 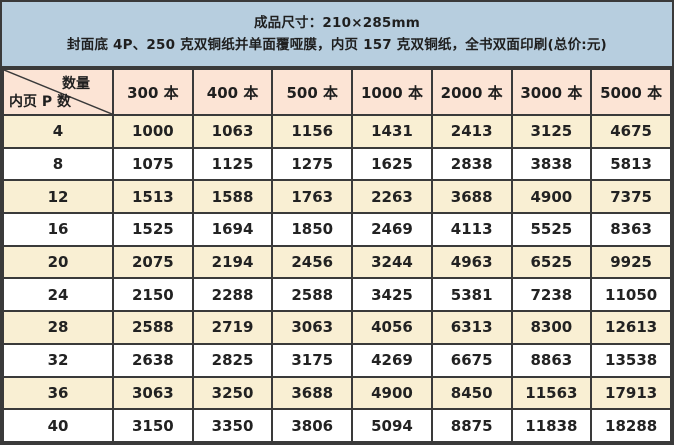 I want to click on price-cell: 2263, so click(x=392, y=197).